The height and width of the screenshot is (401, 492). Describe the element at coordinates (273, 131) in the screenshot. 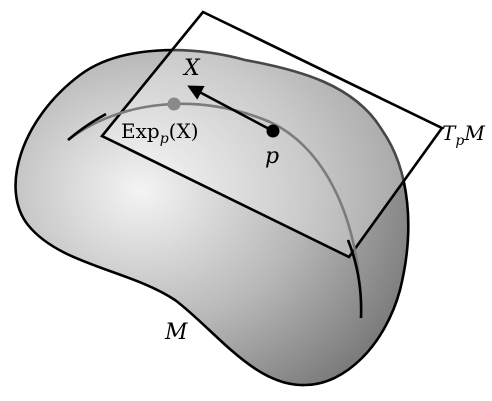

I see `base-point-p` at that location.